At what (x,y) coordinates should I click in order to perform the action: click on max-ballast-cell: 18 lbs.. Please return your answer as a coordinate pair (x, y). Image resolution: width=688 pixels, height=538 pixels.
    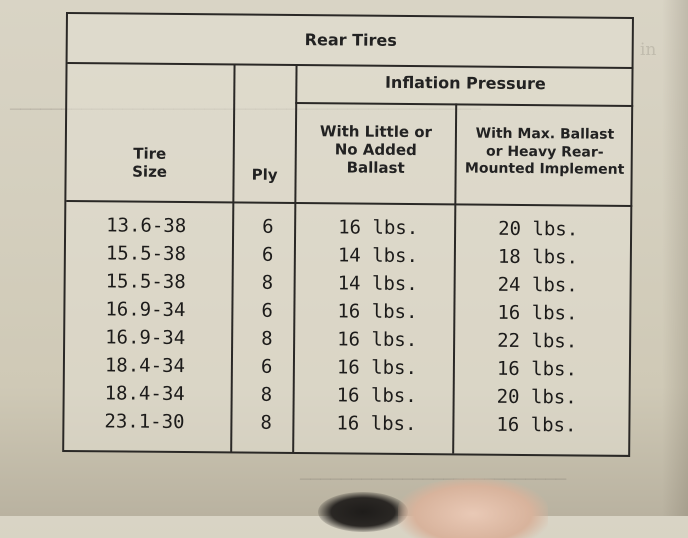
    Looking at the image, I should click on (538, 257).